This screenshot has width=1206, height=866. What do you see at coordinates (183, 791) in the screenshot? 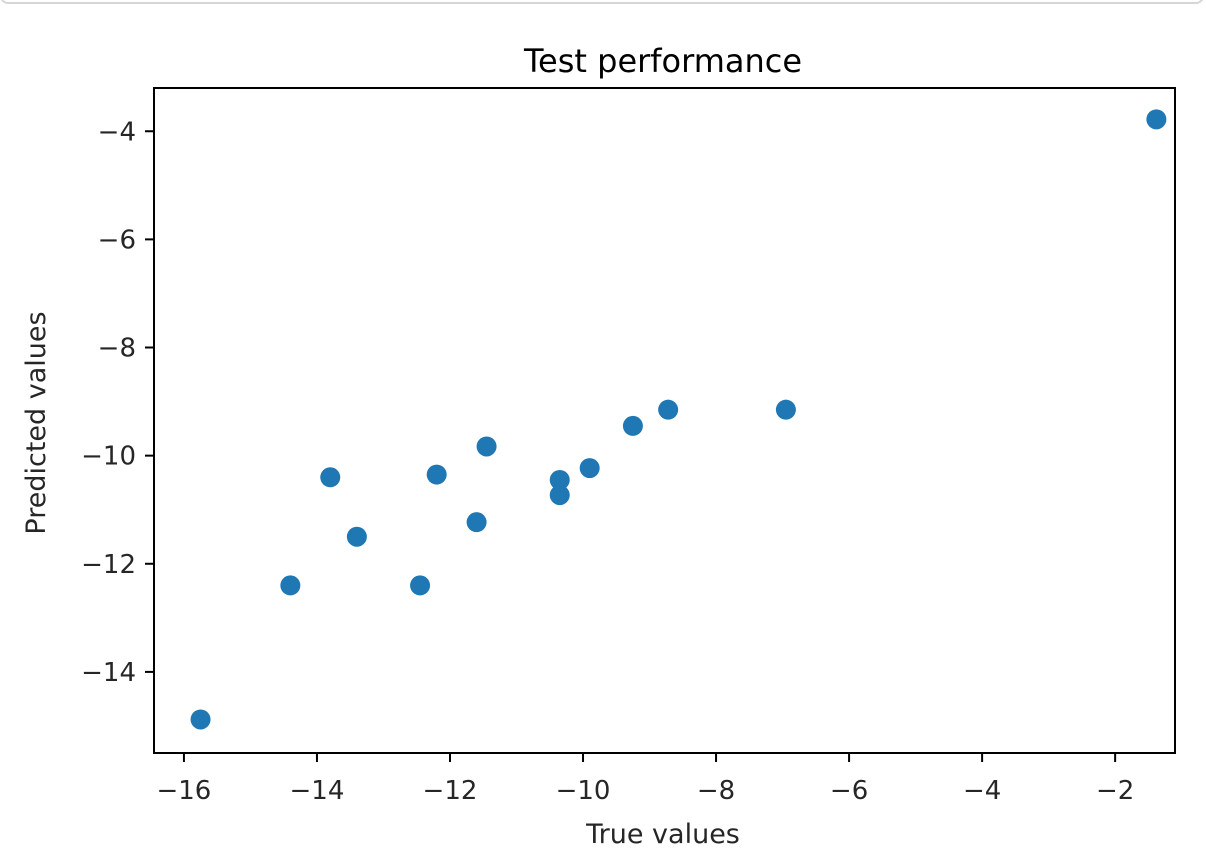
I see `x-tick-label: −16` at bounding box center [183, 791].